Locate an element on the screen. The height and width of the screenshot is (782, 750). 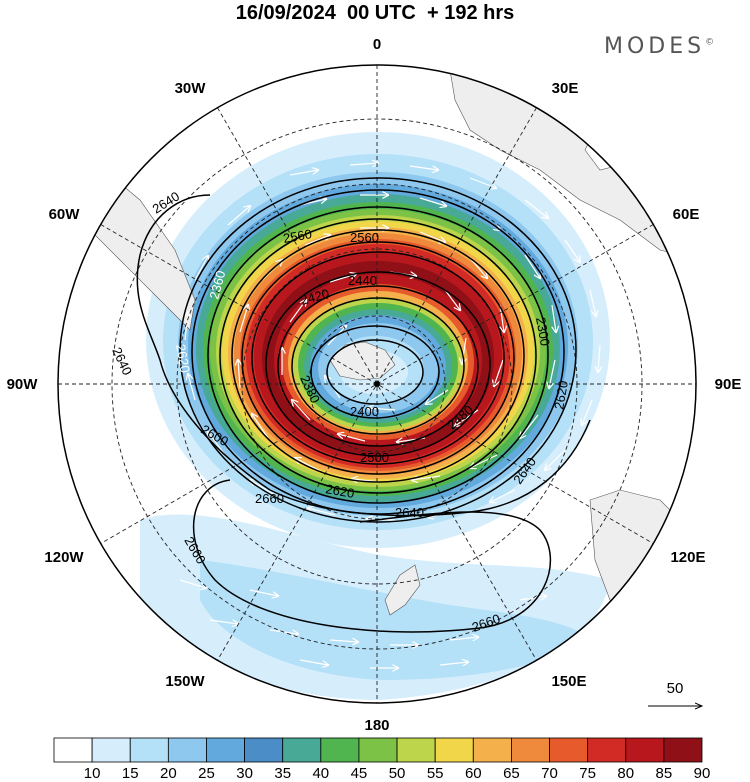
lon-label-60w: 60W is located at coordinates (65, 214).